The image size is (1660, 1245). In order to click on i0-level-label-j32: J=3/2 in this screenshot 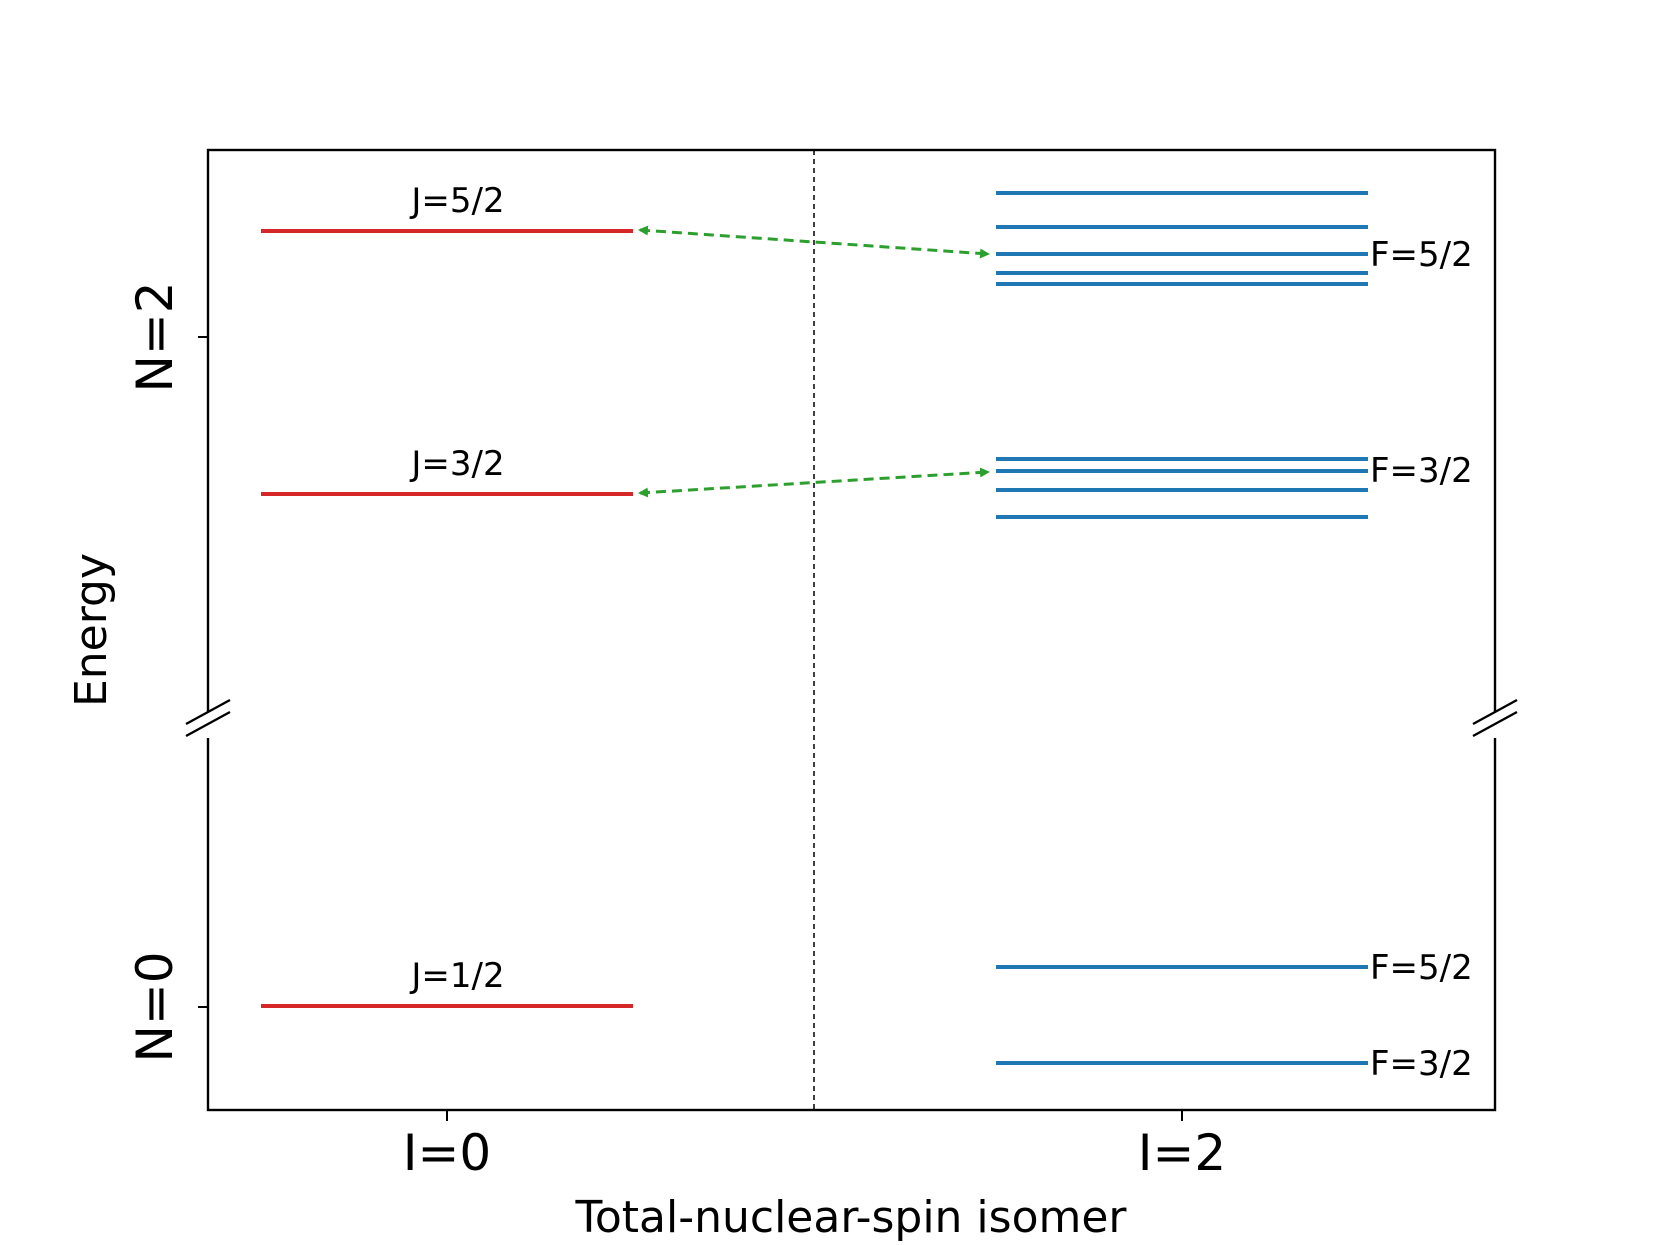, I will do `click(456, 464)`.